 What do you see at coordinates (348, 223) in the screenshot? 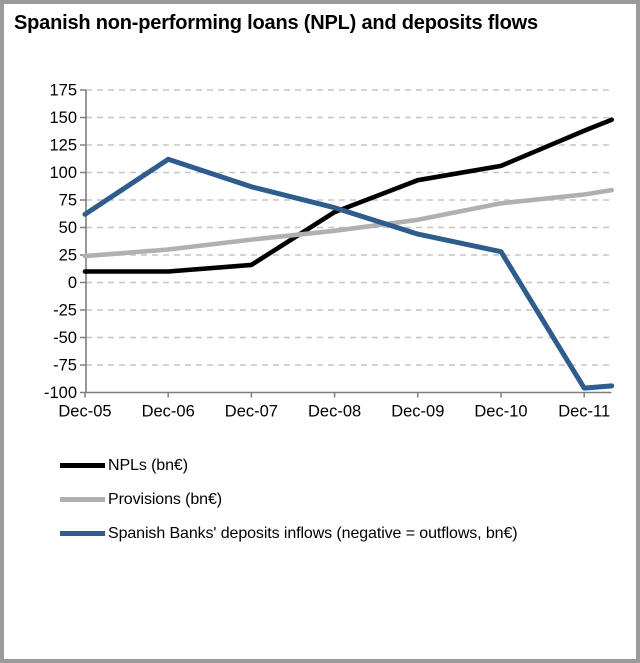
I see `series-line-provisions` at bounding box center [348, 223].